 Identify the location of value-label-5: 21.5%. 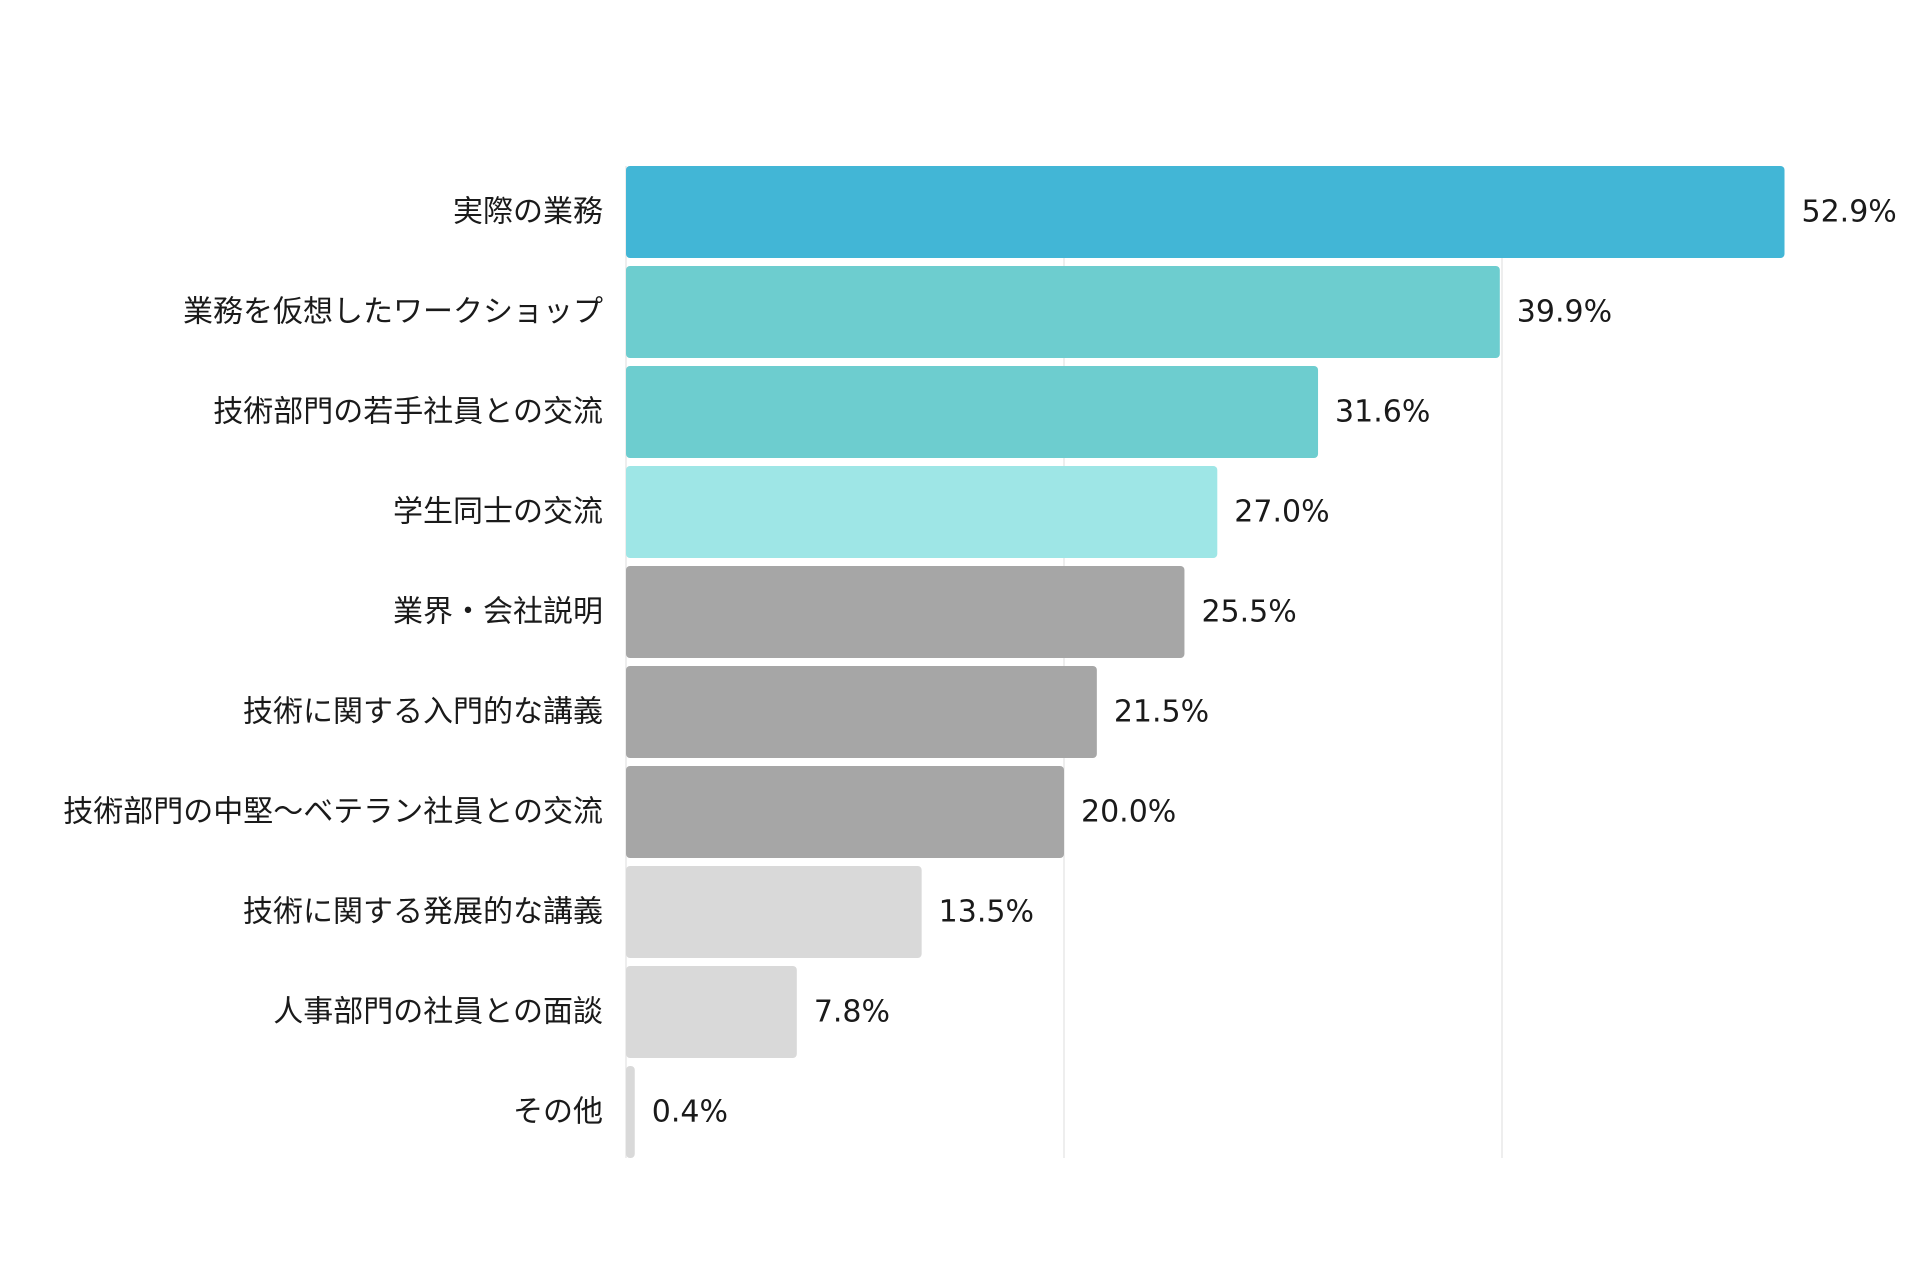
(1161, 712).